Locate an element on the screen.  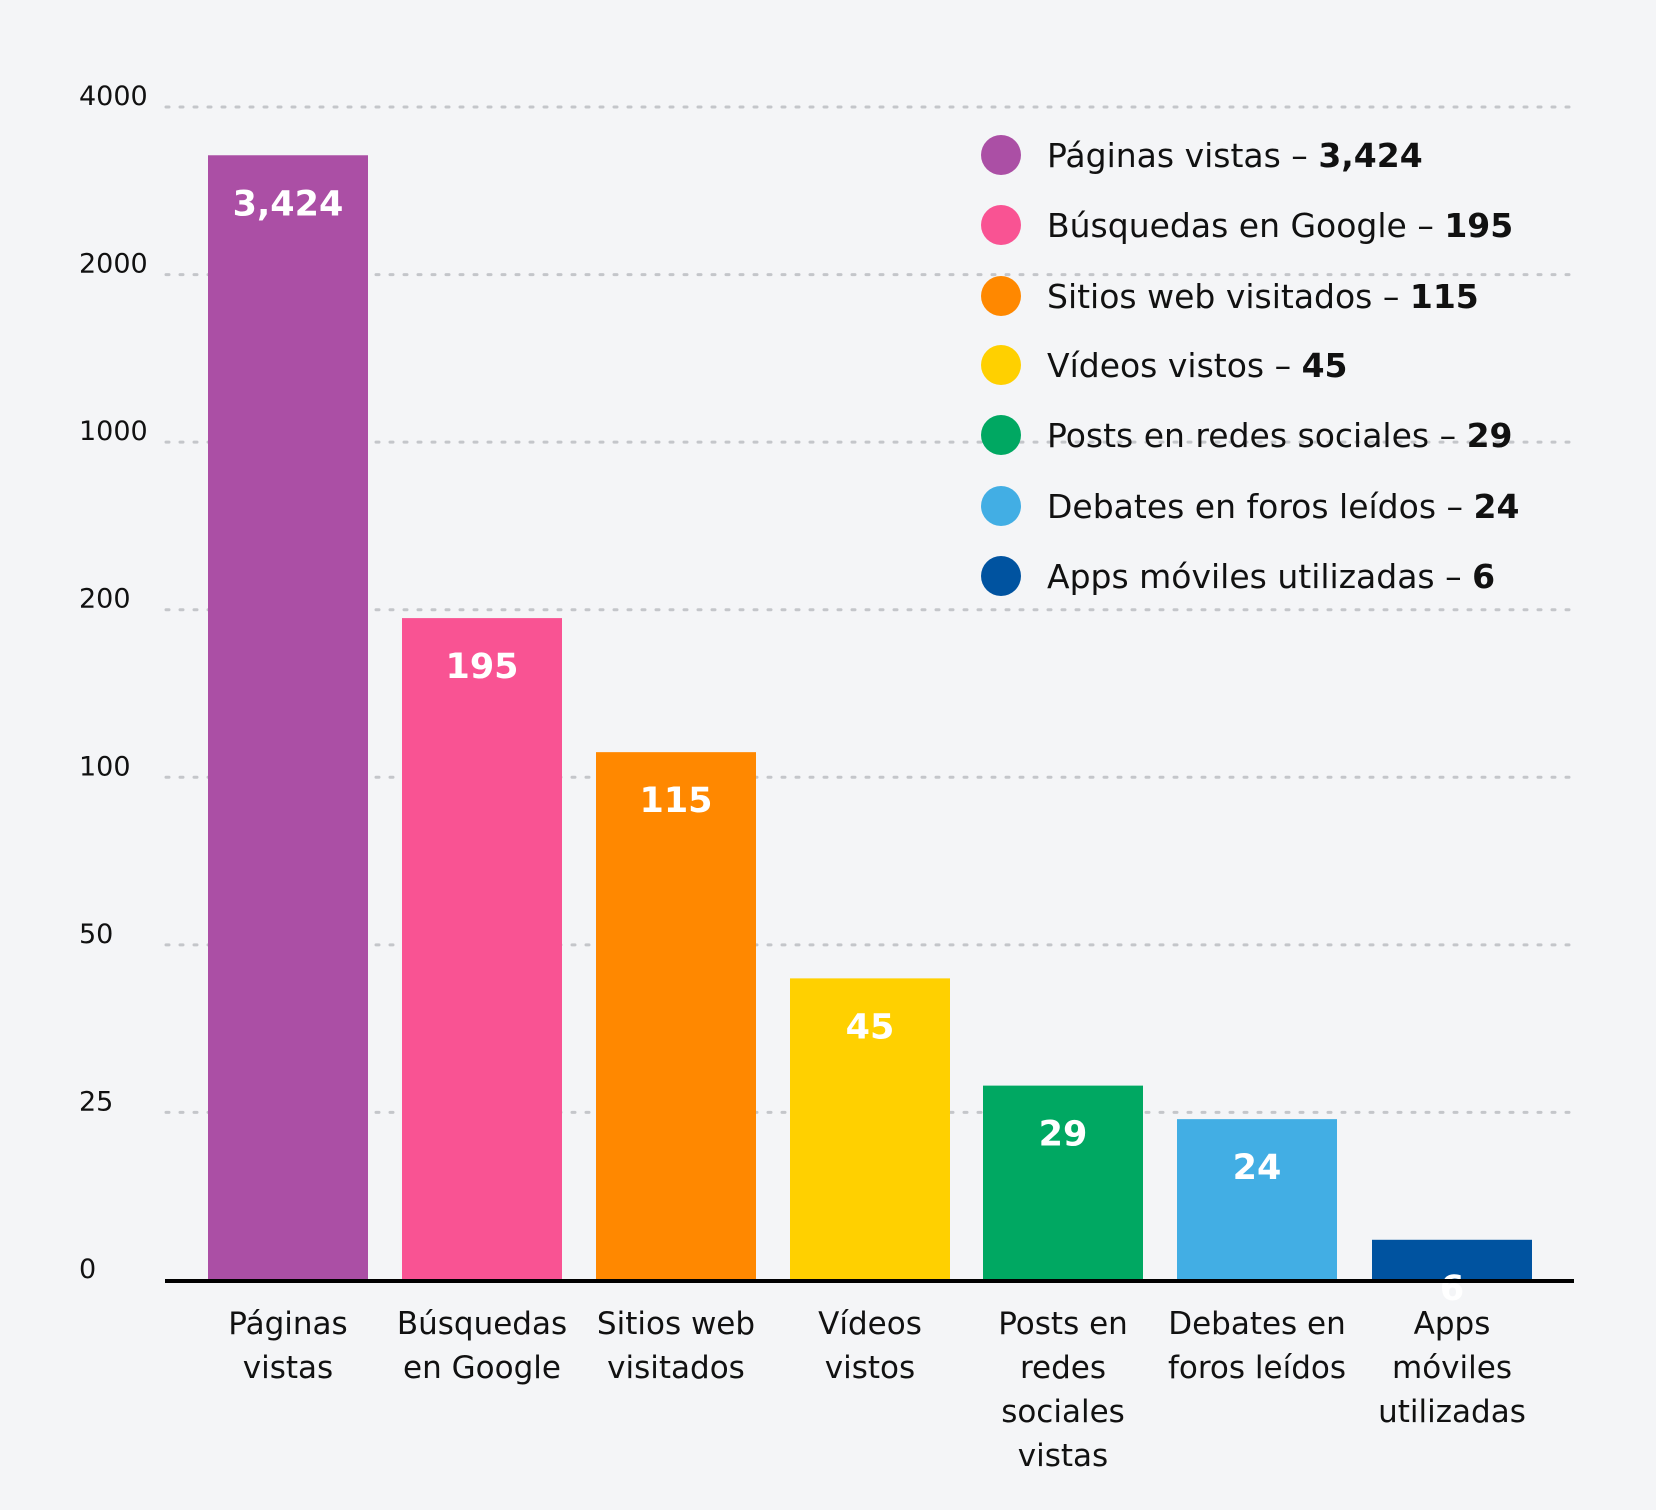
legend-label: Debates en foros leídos – is located at coordinates (1260, 506).